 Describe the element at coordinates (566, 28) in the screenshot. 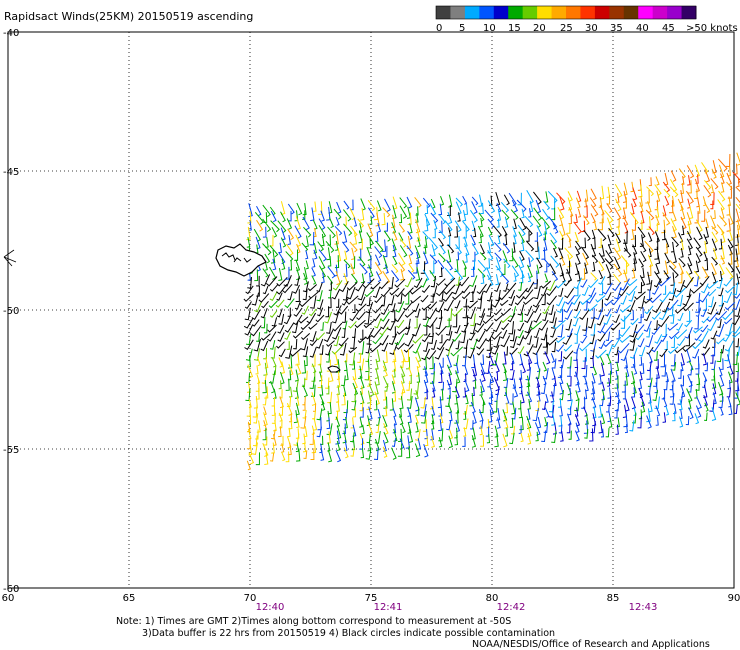

I see `legend-label: 25` at that location.